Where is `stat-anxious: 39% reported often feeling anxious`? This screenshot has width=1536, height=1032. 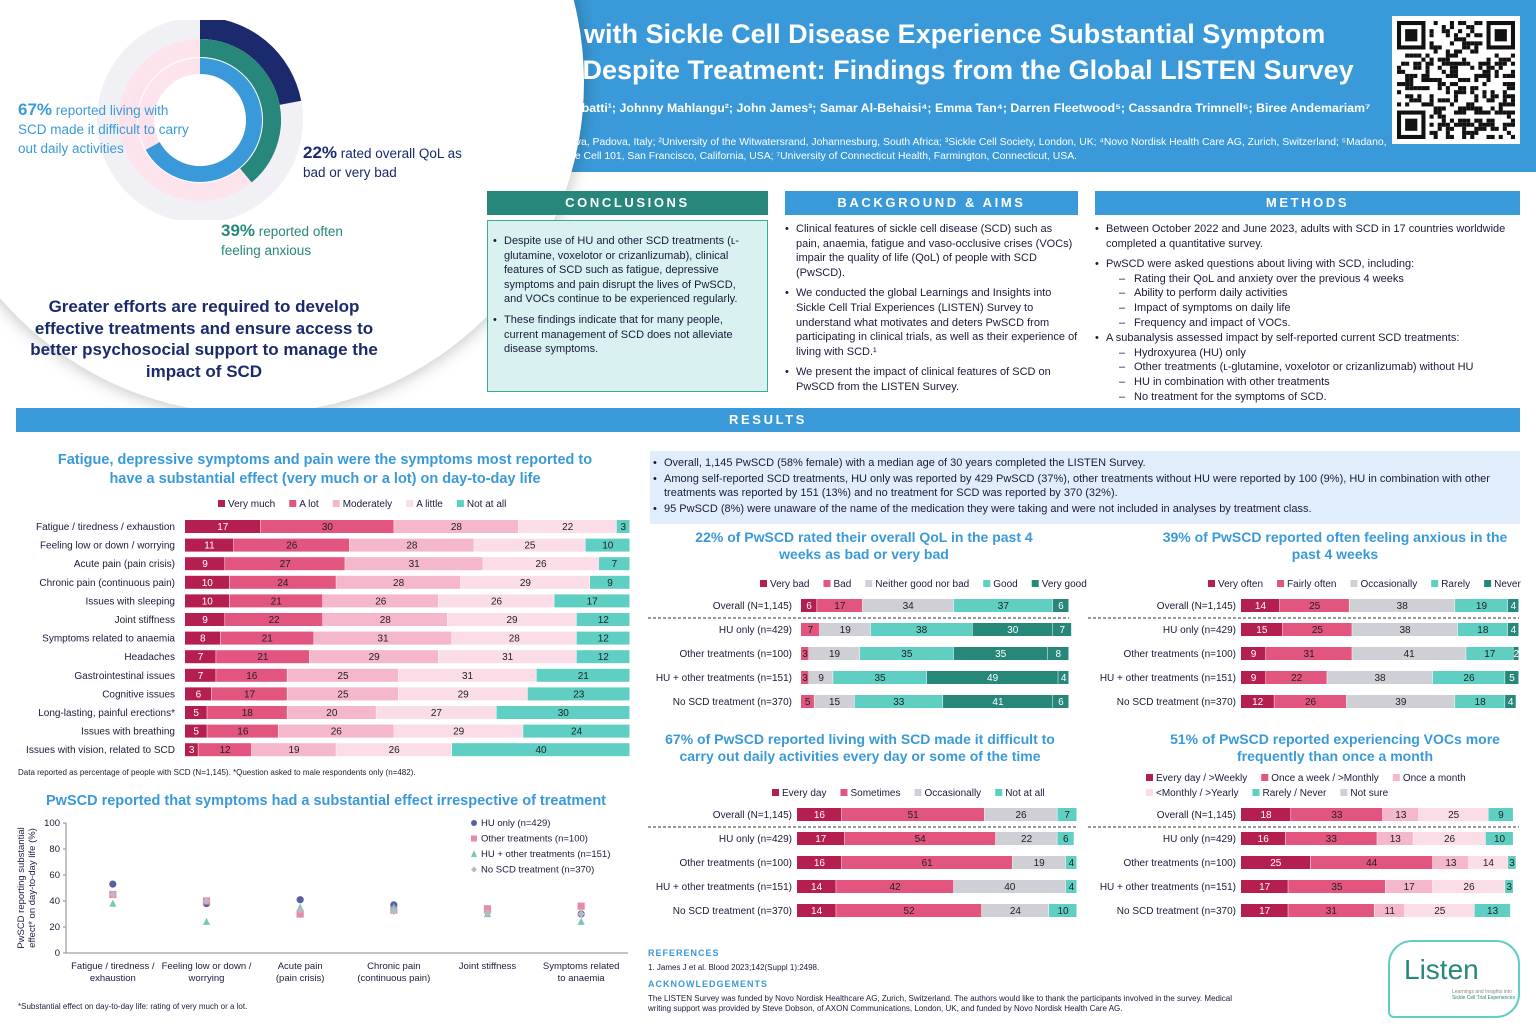 stat-anxious: 39% reported often feeling anxious is located at coordinates (282, 239).